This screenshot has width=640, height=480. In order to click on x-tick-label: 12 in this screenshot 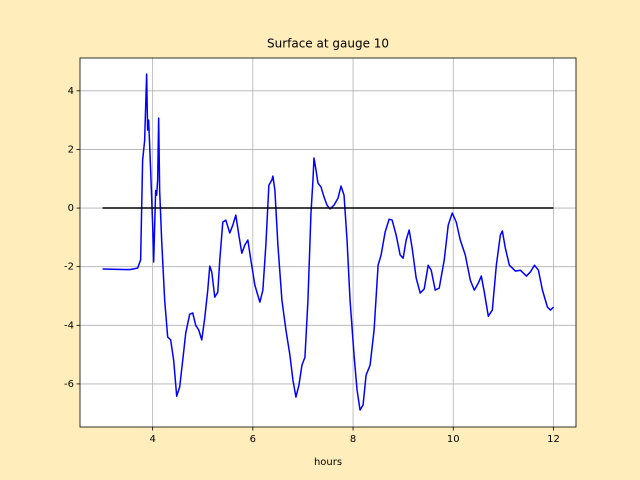, I will do `click(553, 439)`.